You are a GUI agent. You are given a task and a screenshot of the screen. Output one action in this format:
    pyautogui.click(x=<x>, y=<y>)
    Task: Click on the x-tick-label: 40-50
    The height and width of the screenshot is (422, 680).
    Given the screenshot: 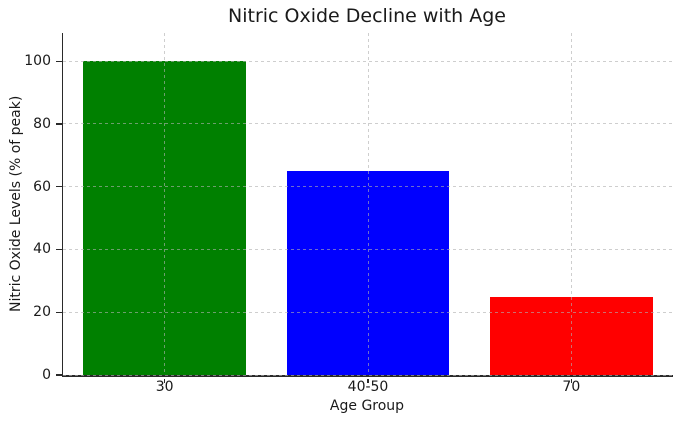 What is the action you would take?
    pyautogui.click(x=368, y=387)
    